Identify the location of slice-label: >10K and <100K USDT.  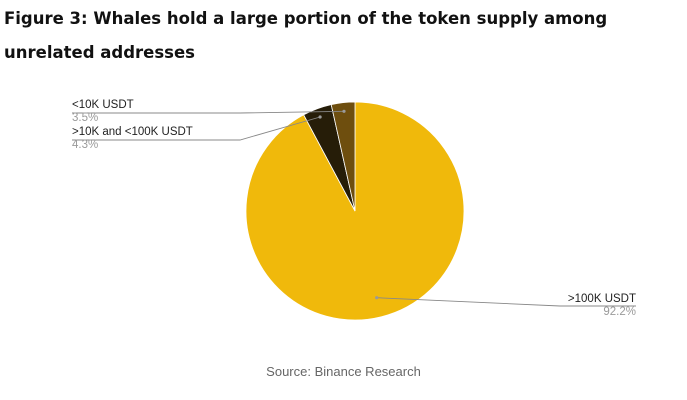
(132, 132).